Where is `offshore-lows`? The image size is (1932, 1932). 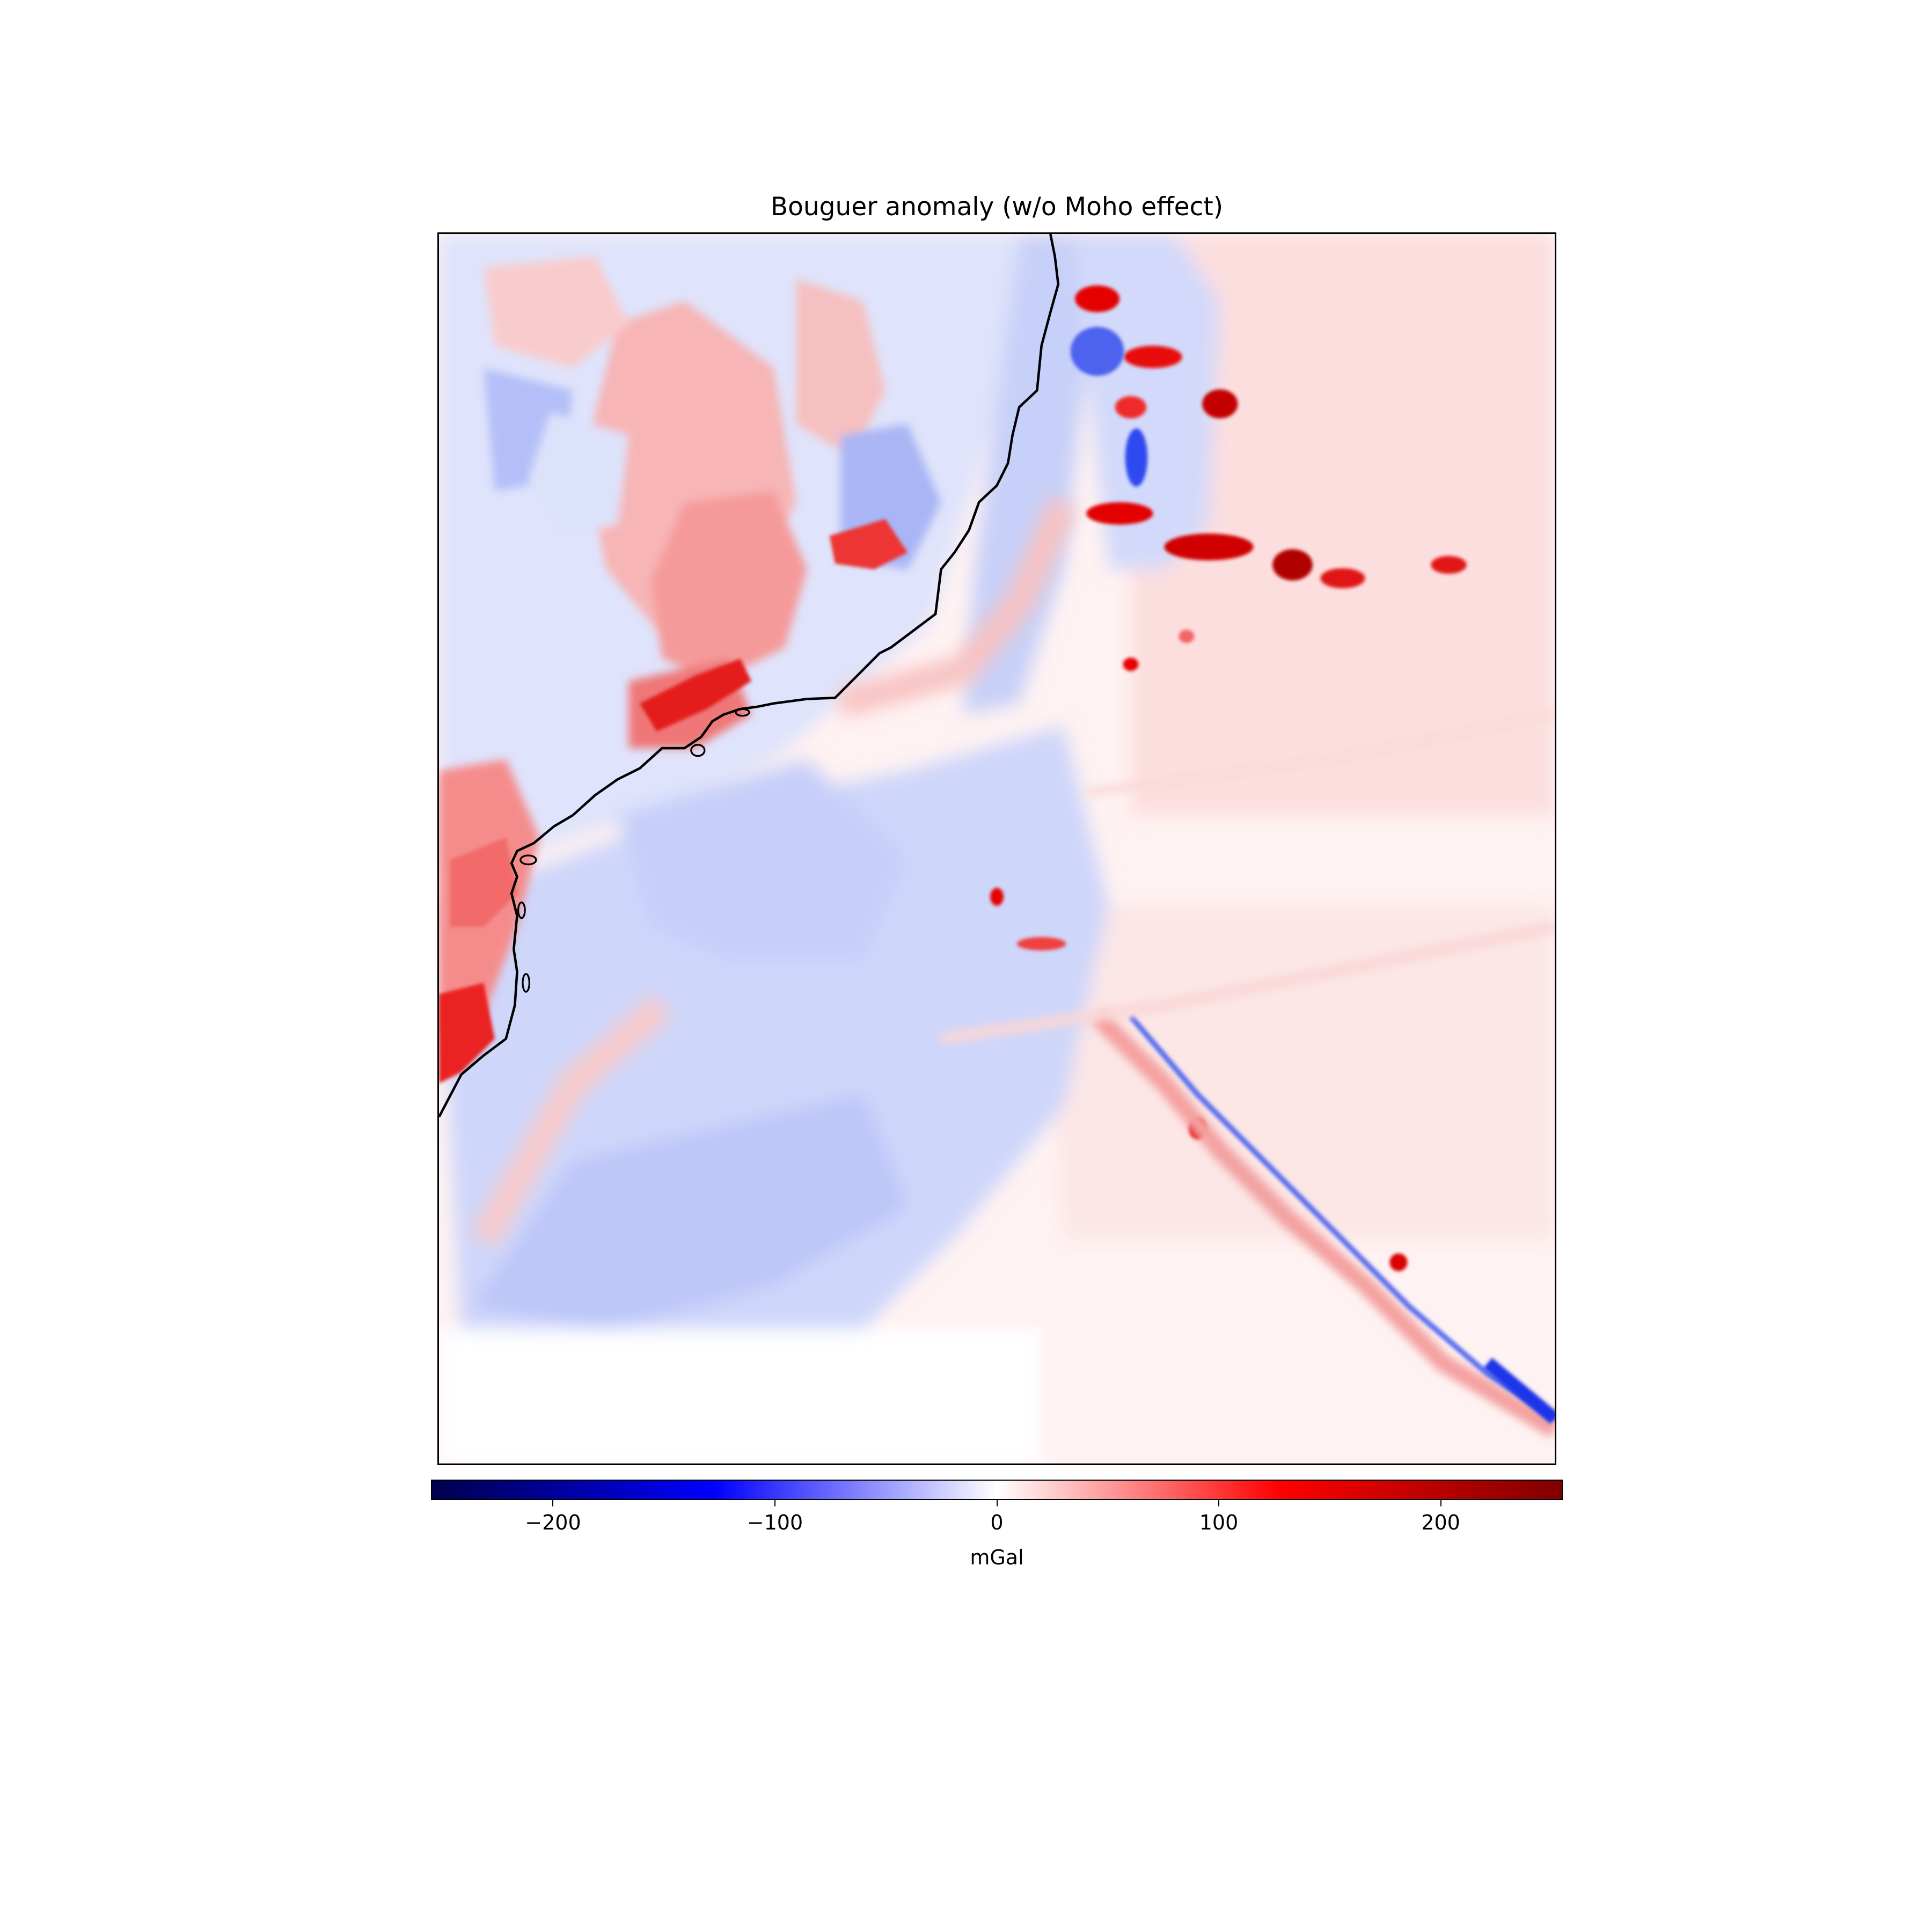 offshore-lows is located at coordinates (1109, 406).